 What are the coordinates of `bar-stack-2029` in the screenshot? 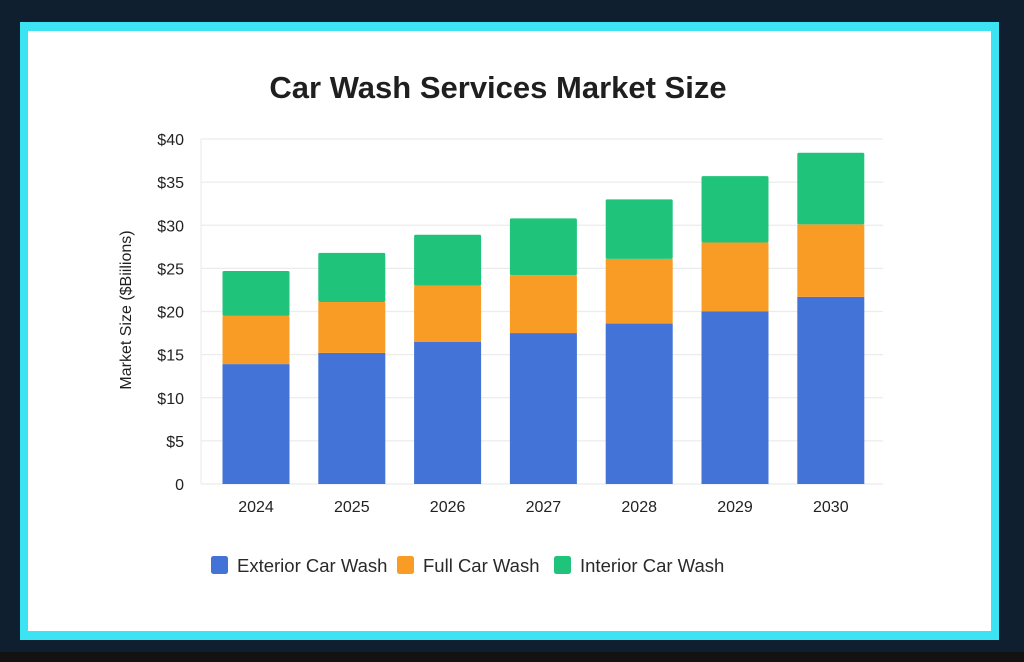 It's located at (735, 330).